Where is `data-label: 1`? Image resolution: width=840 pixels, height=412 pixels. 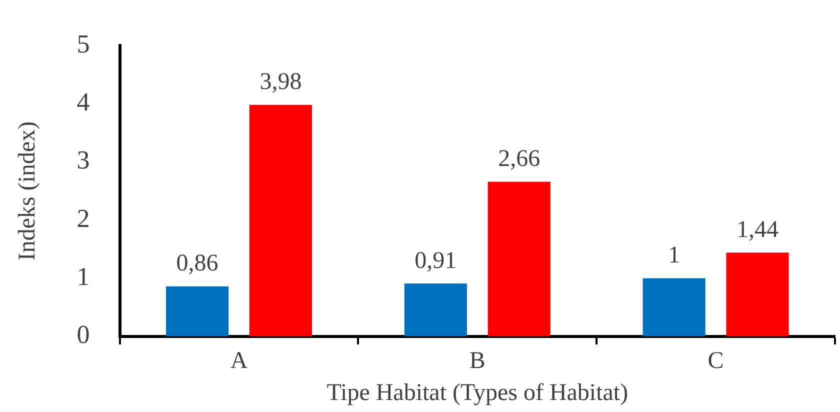 data-label: 1 is located at coordinates (674, 255).